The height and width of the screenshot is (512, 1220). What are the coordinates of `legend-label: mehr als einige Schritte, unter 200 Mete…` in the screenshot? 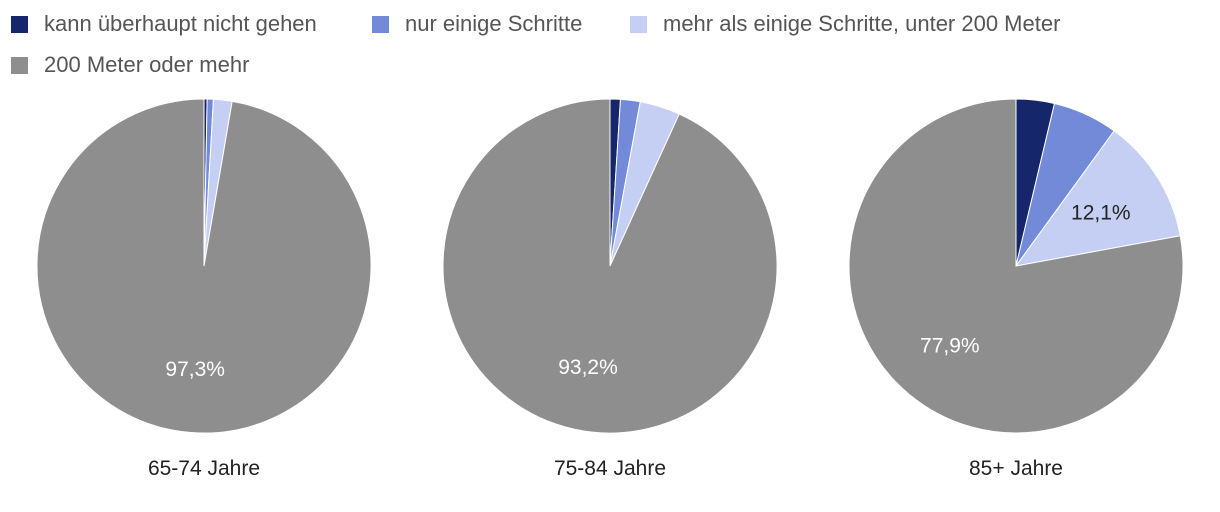 It's located at (862, 23).